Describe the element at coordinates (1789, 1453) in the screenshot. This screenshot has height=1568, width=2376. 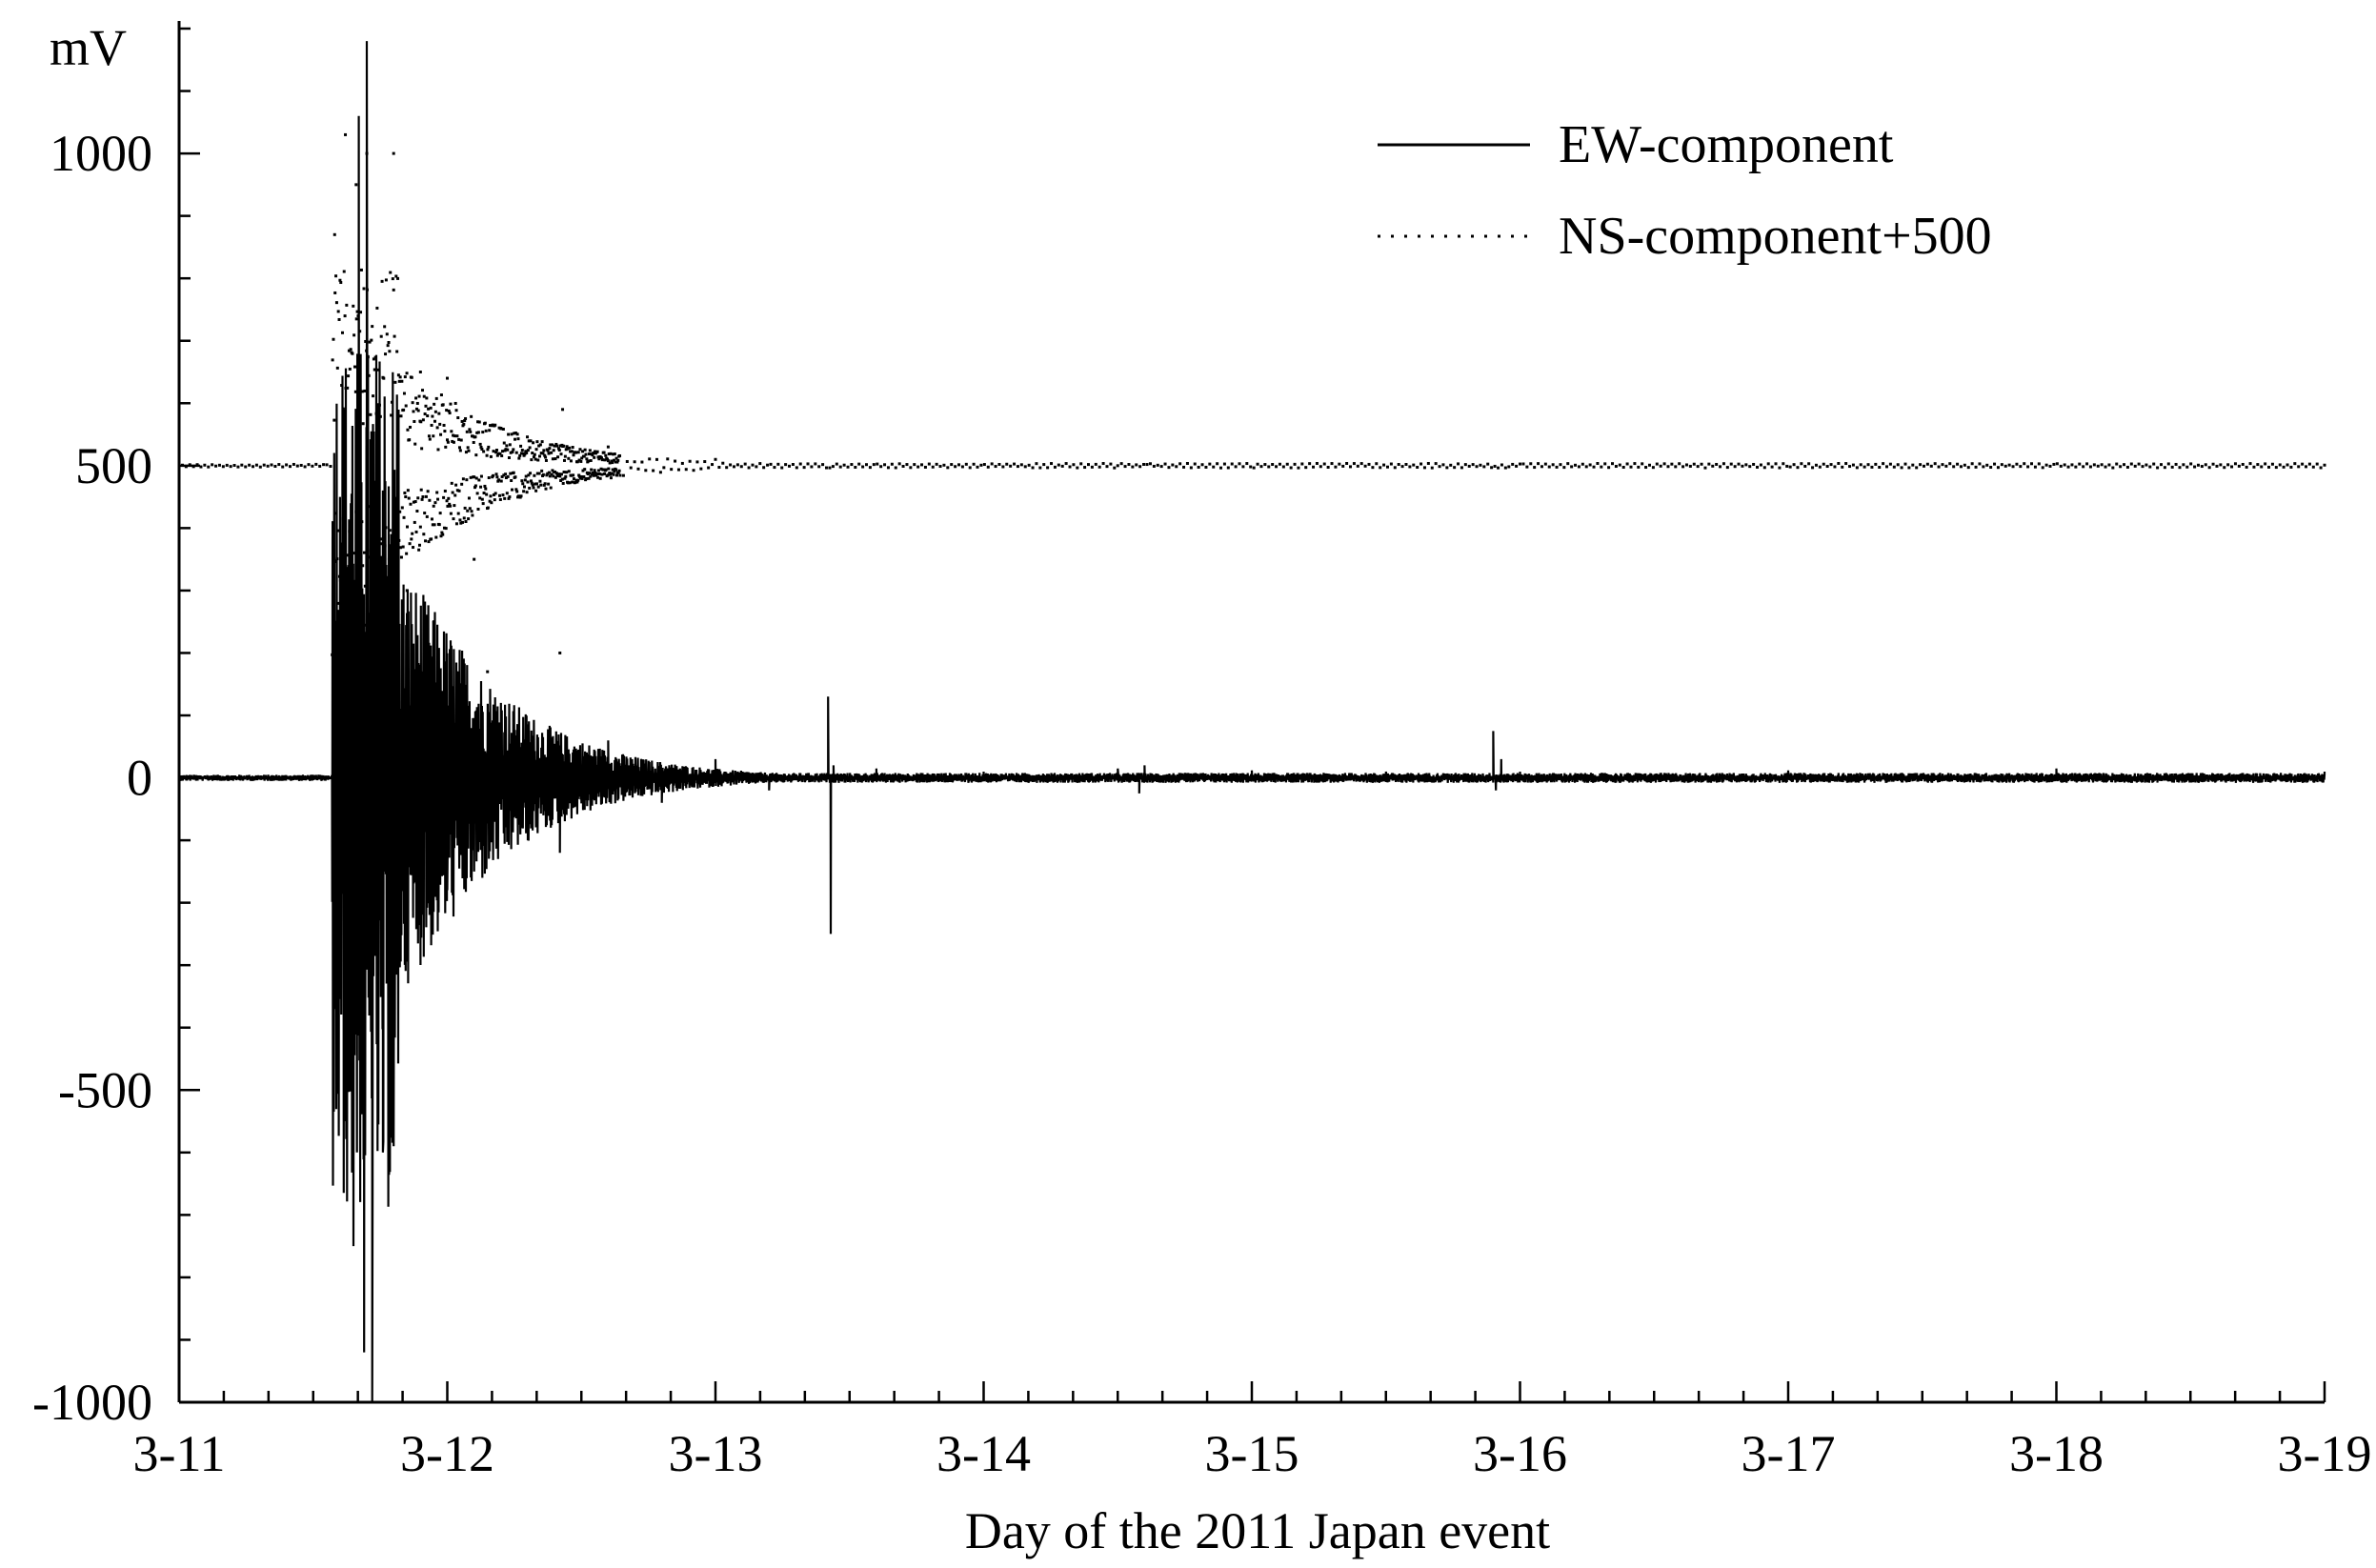
I see `x-tick-label: 3-17` at that location.